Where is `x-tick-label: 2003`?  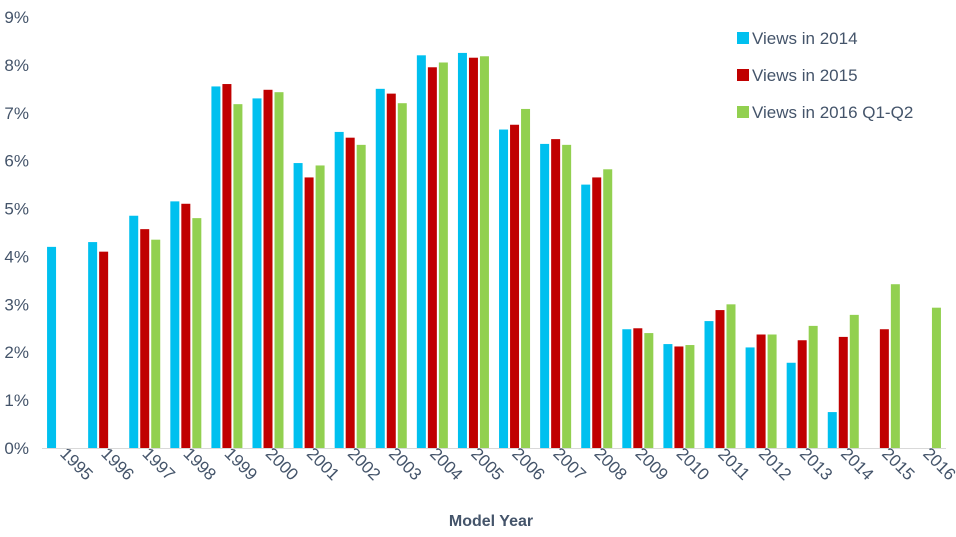
x-tick-label: 2003 is located at coordinates (405, 464).